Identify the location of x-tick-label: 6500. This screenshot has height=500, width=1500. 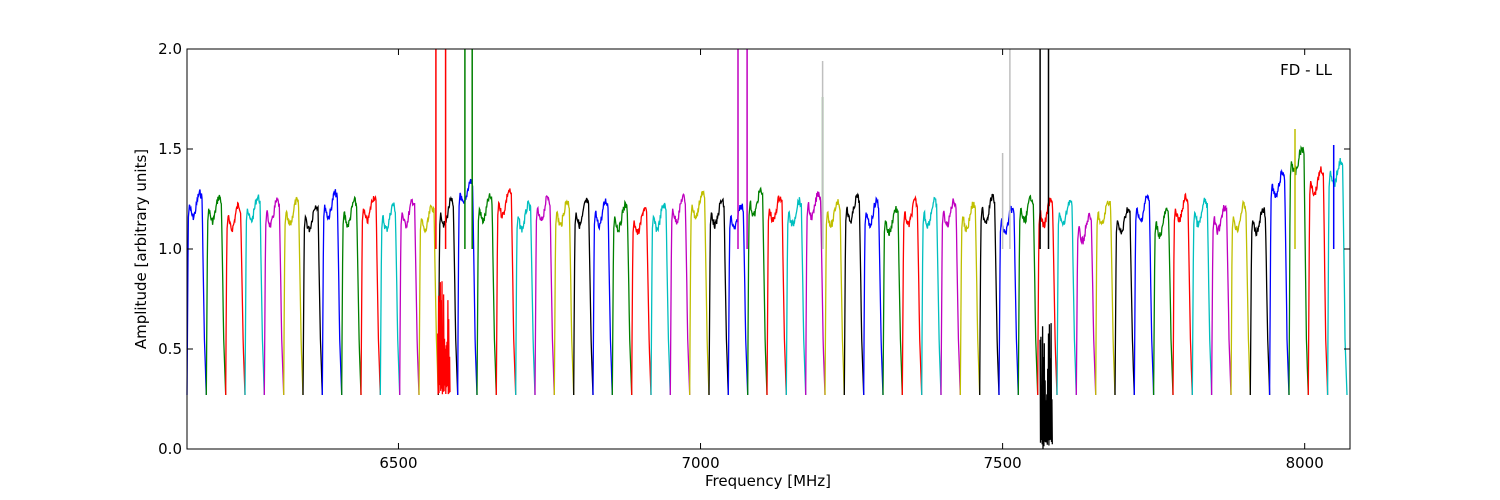
(398, 463).